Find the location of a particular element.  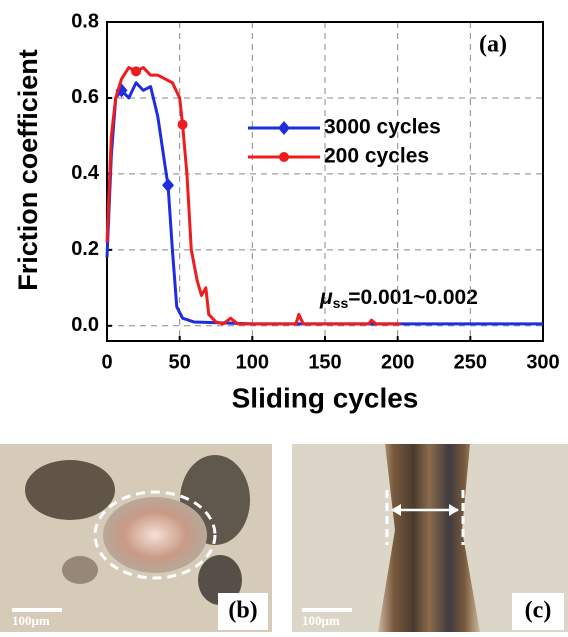

micrograph-b: 100μm (b) is located at coordinates (136, 538).